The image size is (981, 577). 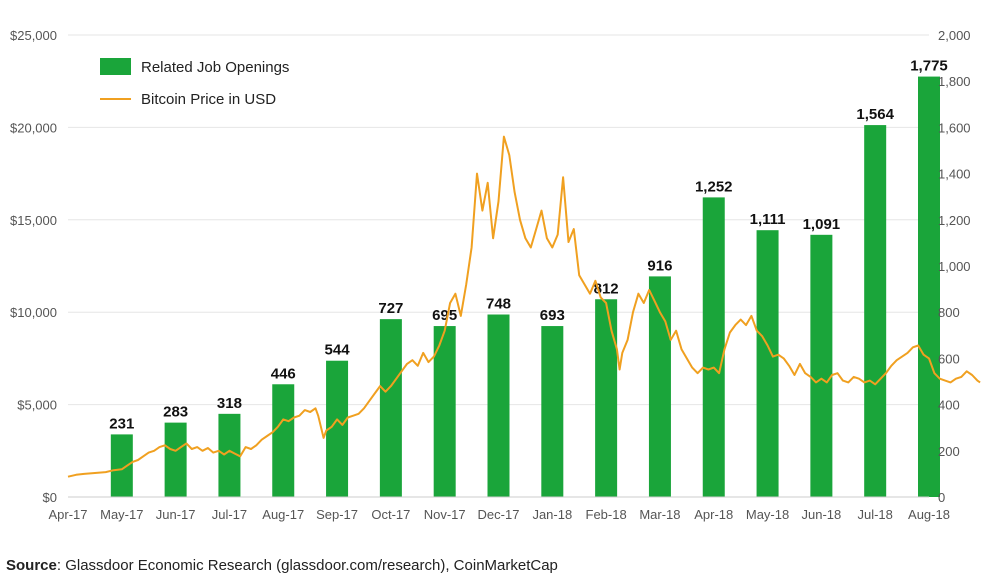 I want to click on x-tick-label: Nov-17, so click(x=445, y=514).